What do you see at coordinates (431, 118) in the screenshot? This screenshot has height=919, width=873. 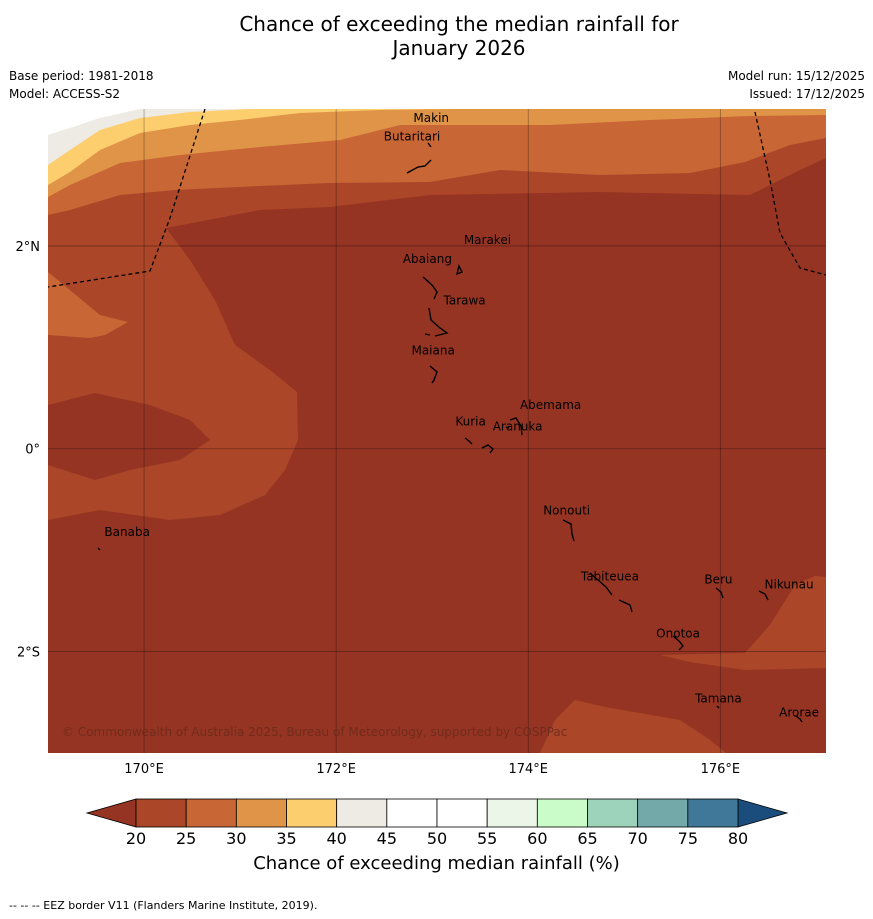 I see `place-label-makin: Makin` at bounding box center [431, 118].